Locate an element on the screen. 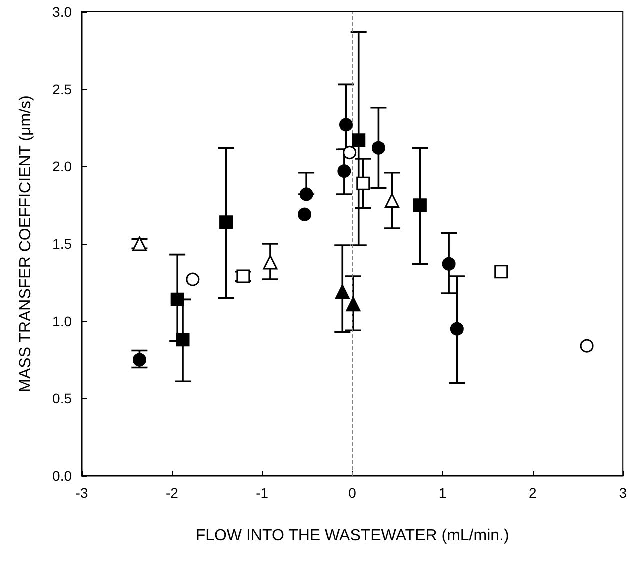  y-tick-label: 3.0 is located at coordinates (62, 12).